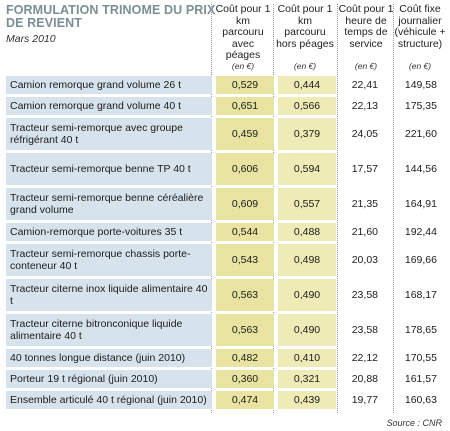 This screenshot has width=450, height=431. What do you see at coordinates (364, 106) in the screenshot?
I see `value-cell: 22,13` at bounding box center [364, 106].